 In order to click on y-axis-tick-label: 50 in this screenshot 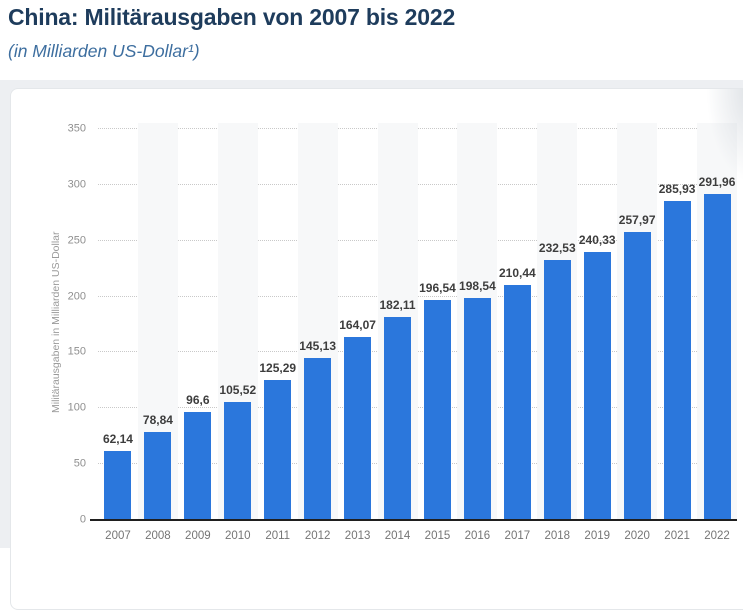, I will do `click(79, 463)`.